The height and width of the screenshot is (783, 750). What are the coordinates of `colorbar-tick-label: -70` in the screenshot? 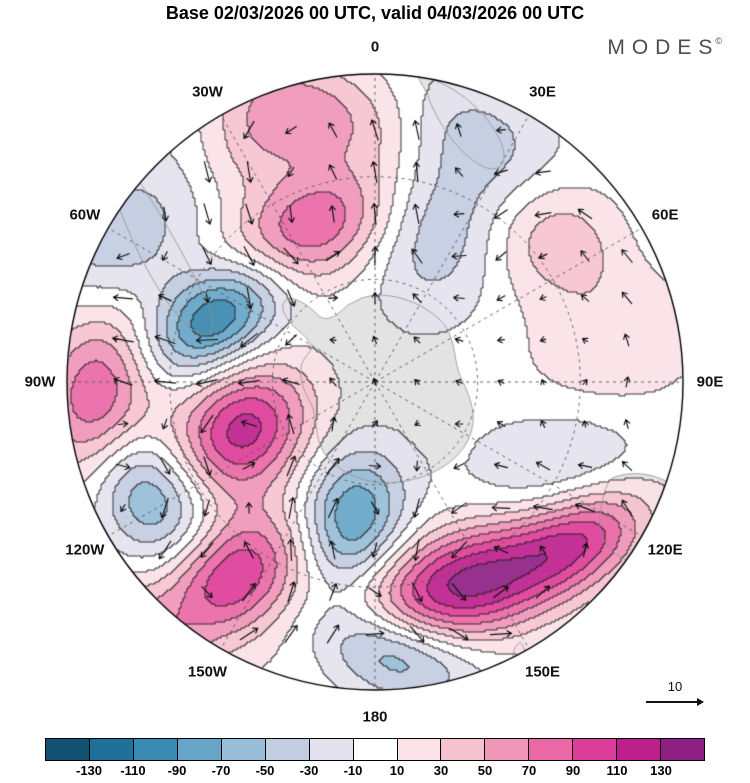 It's located at (221, 770).